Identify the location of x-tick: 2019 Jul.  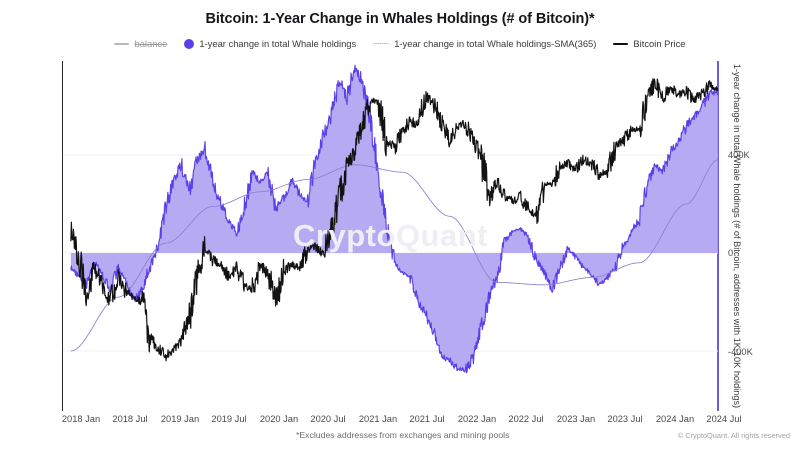
(229, 419).